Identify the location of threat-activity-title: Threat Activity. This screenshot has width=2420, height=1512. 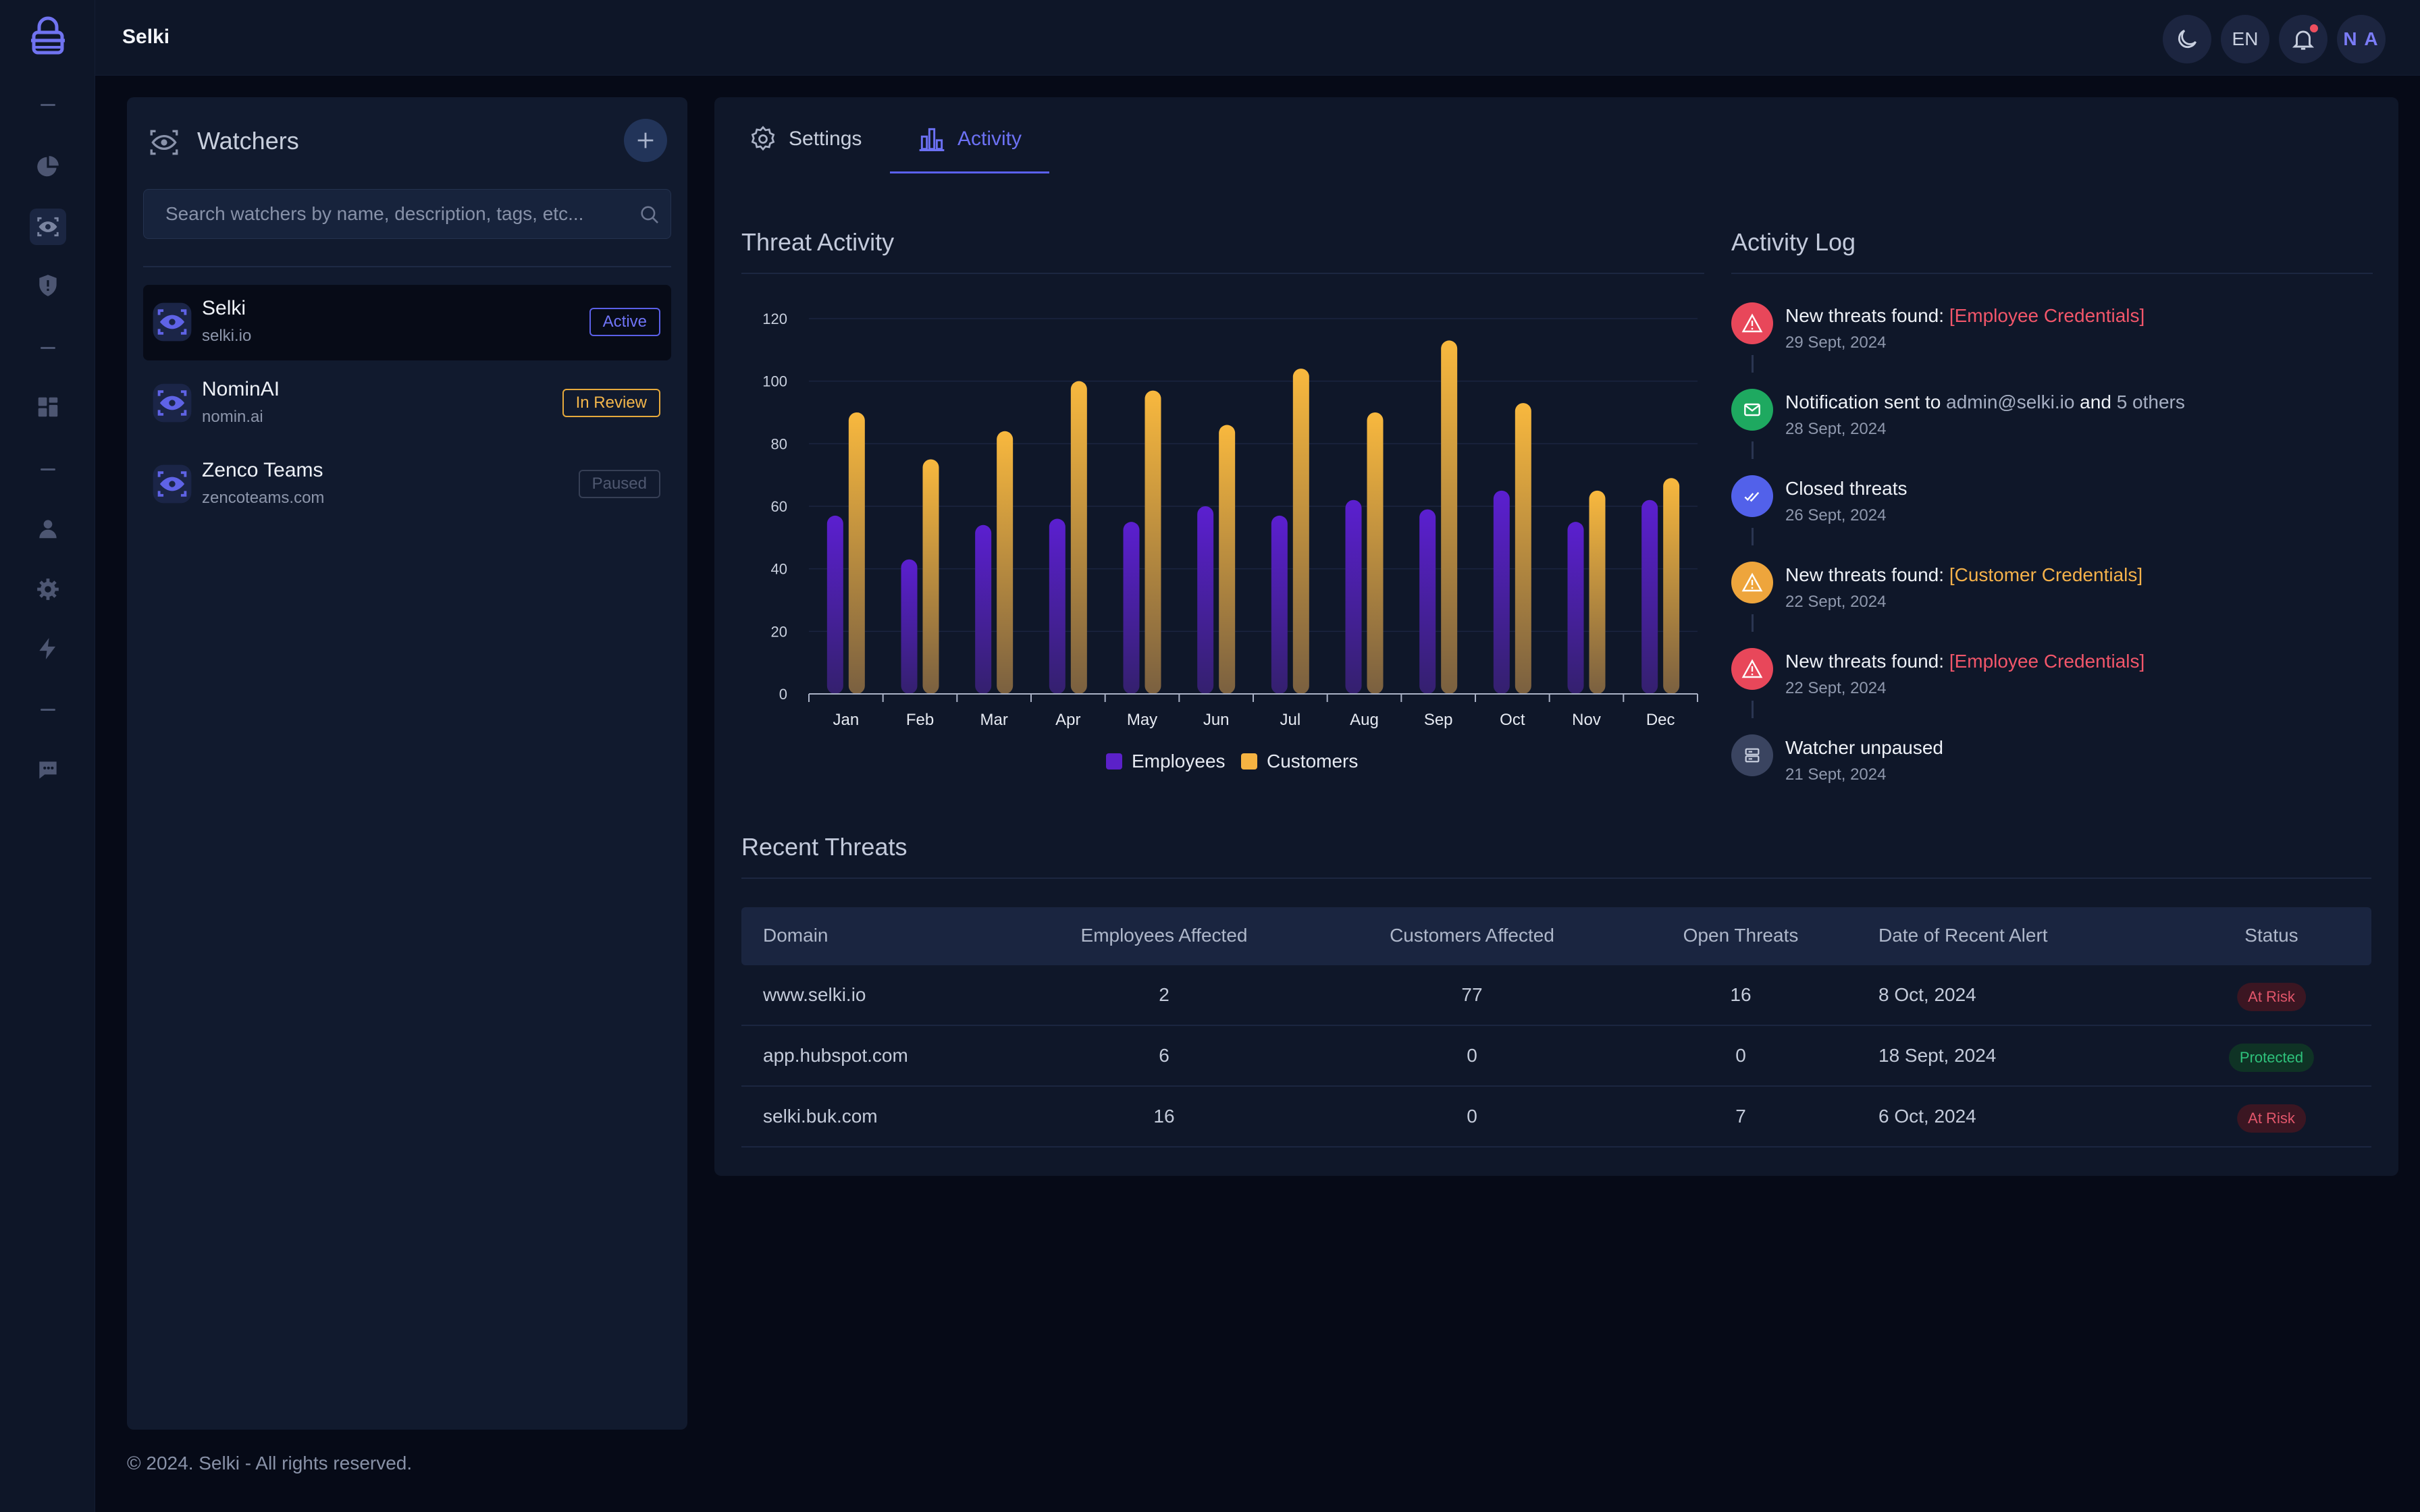
(818, 242).